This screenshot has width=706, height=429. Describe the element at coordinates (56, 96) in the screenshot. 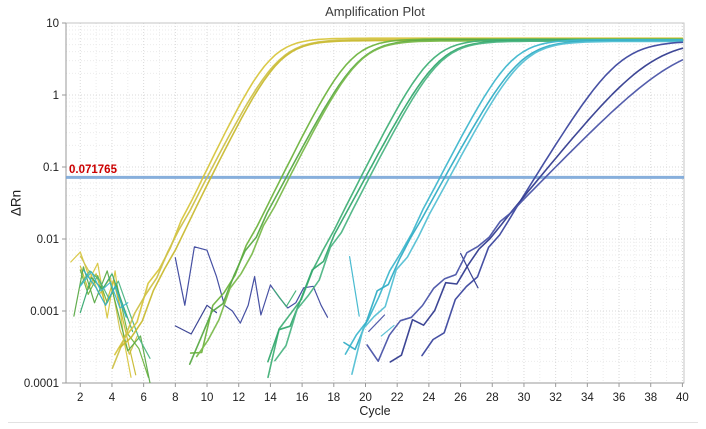

I see `y-tick-label: 1` at that location.